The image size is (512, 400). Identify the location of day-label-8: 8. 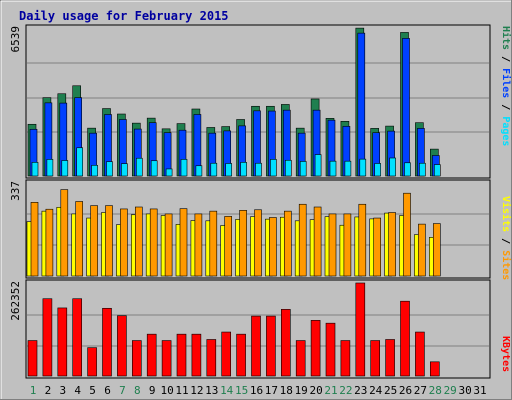
(137, 390).